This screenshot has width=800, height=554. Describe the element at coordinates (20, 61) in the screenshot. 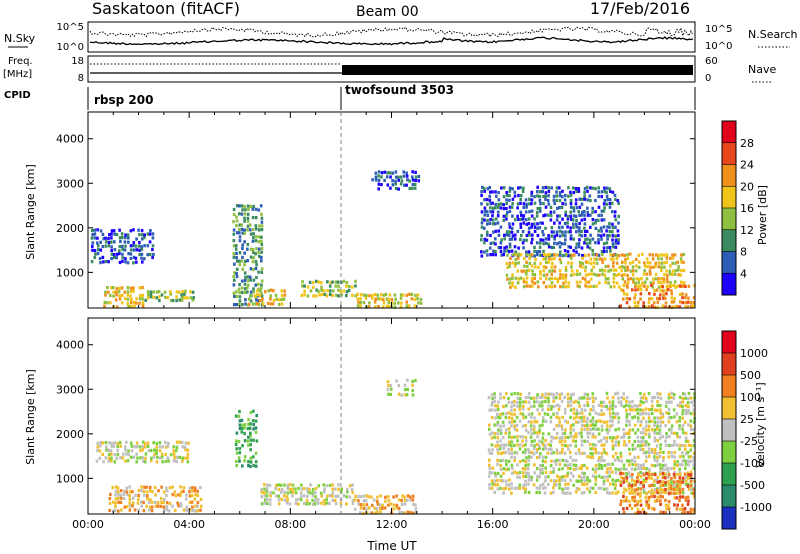

I see `freq-label-1: Freq.` at that location.